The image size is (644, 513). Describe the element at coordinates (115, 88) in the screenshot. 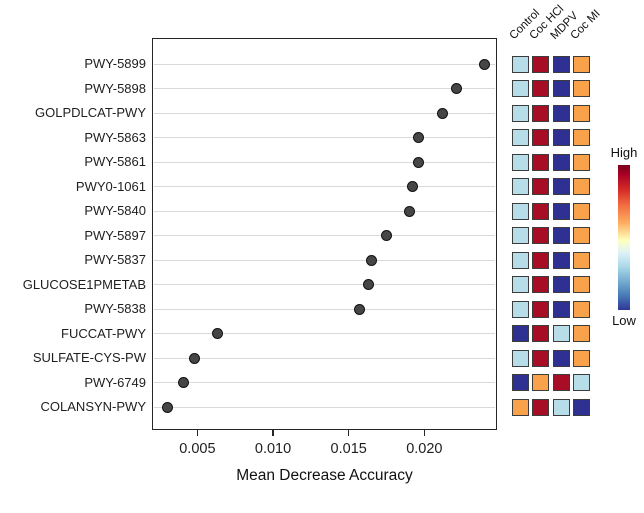

I see `y-axis-category-label: PWY-5898` at that location.